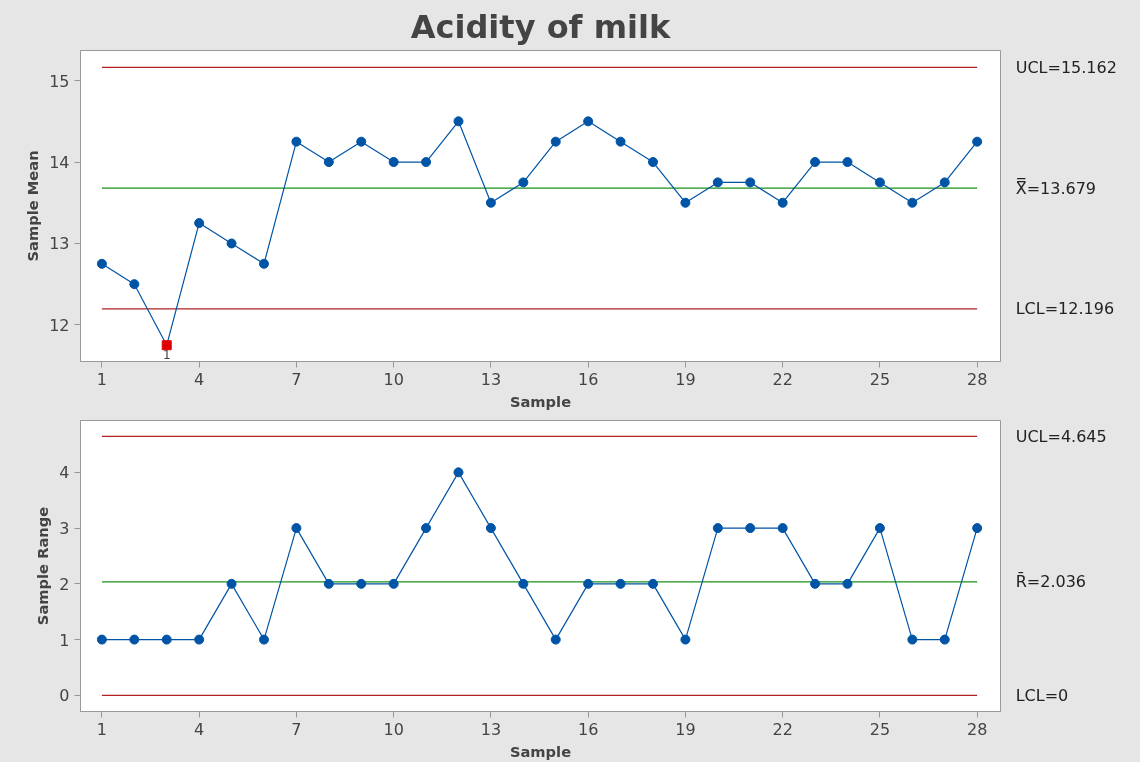 This screenshot has height=767, width=1148. I want to click on y-tick-label: 4, so click(64, 473).